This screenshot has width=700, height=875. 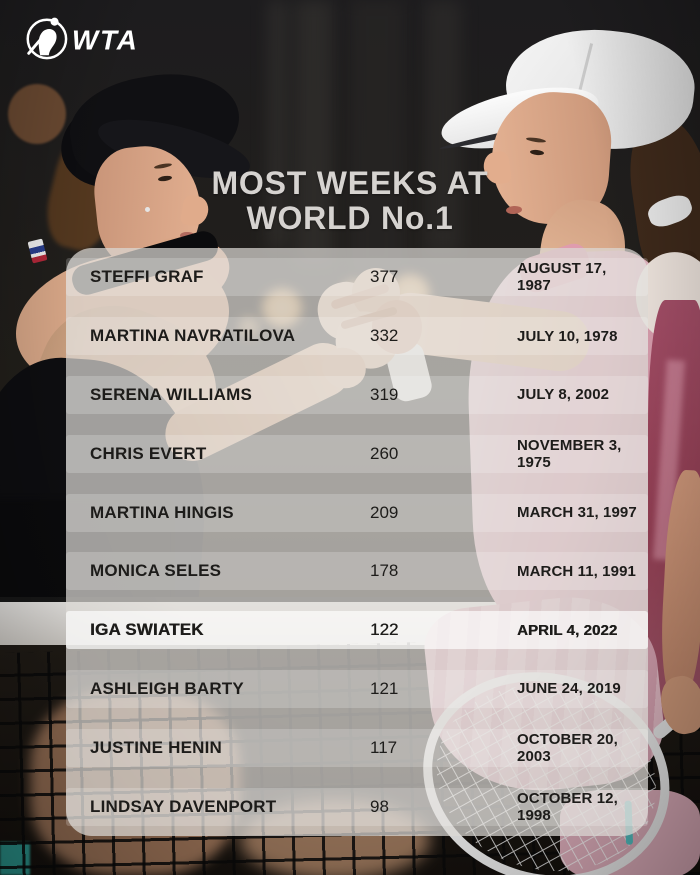 I want to click on player-name: IGA SWIATEK, so click(x=147, y=630).